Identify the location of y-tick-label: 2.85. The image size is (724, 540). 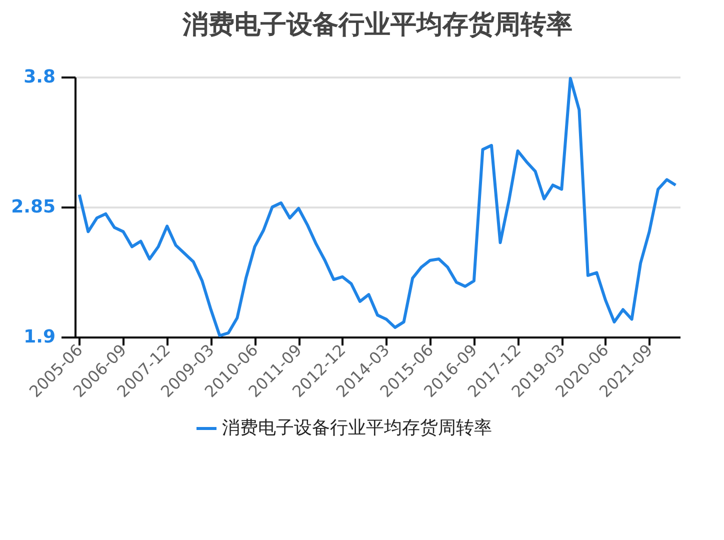
(33, 207).